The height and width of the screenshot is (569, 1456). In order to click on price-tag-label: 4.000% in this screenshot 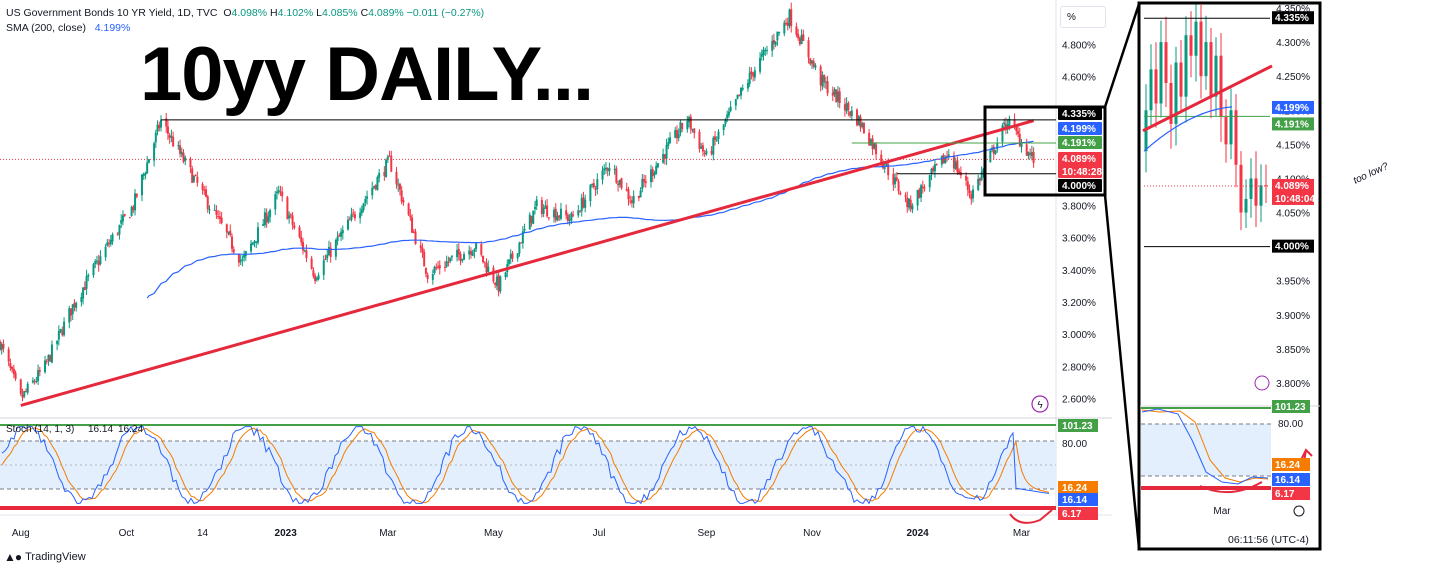, I will do `click(1079, 186)`.